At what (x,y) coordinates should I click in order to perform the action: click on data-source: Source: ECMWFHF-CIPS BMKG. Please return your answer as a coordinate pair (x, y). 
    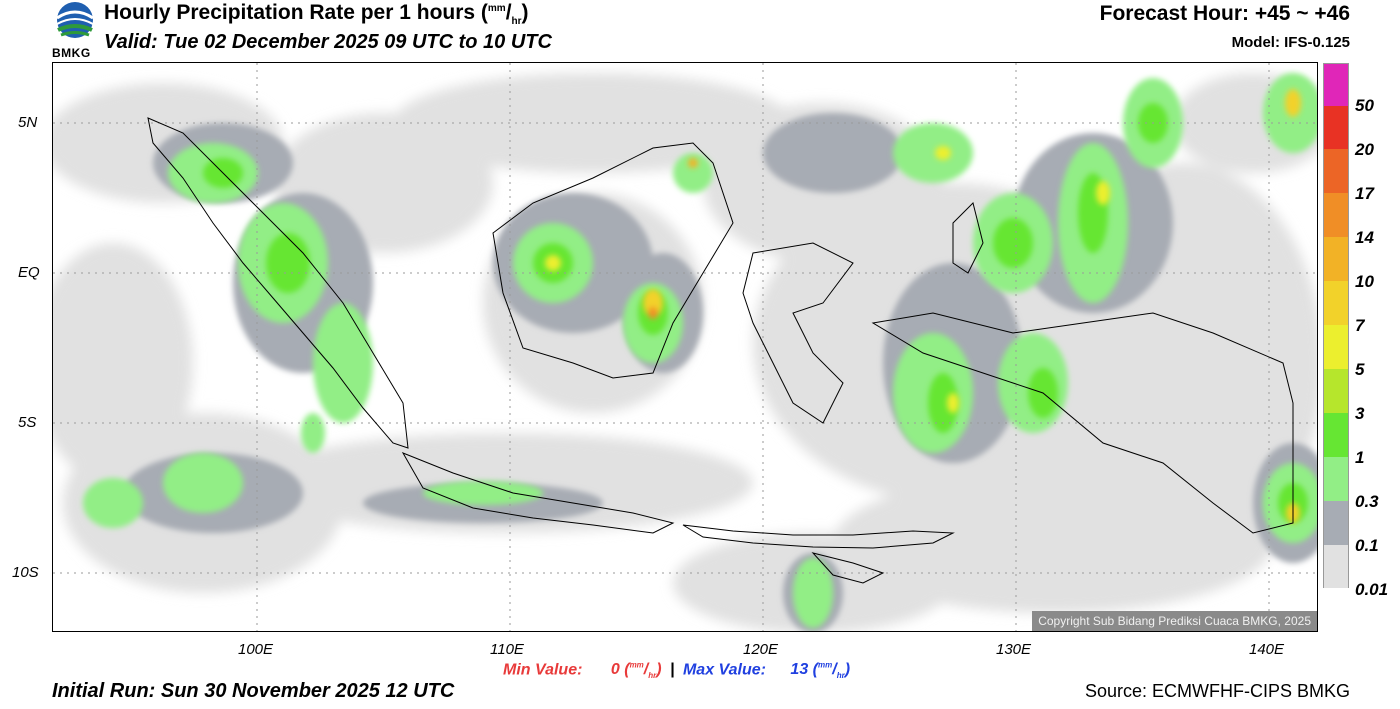
    Looking at the image, I should click on (1217, 691).